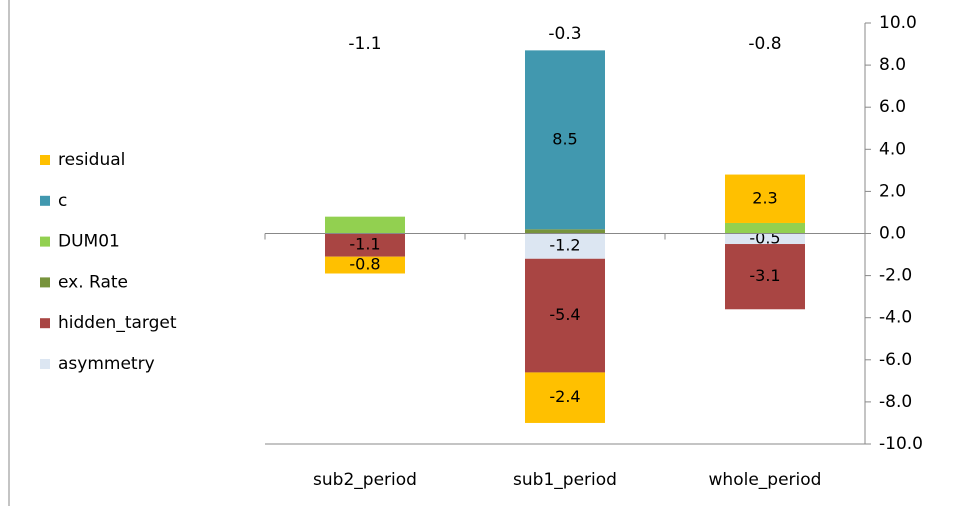  I want to click on y-tick-label: -4.0, so click(895, 318).